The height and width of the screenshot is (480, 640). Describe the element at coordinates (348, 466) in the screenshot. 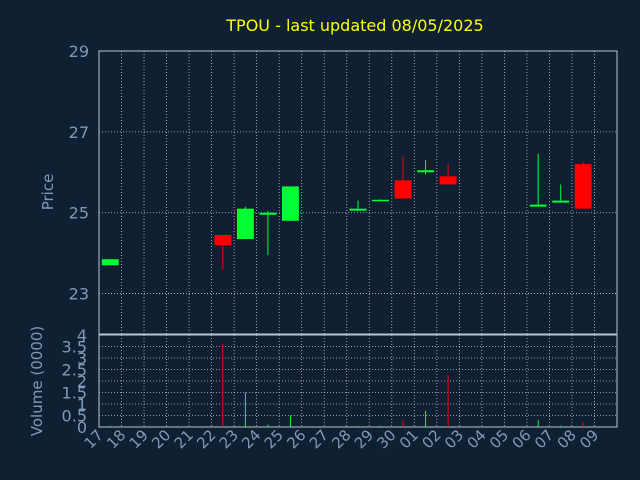

I see `x-axis-label: Day` at that location.